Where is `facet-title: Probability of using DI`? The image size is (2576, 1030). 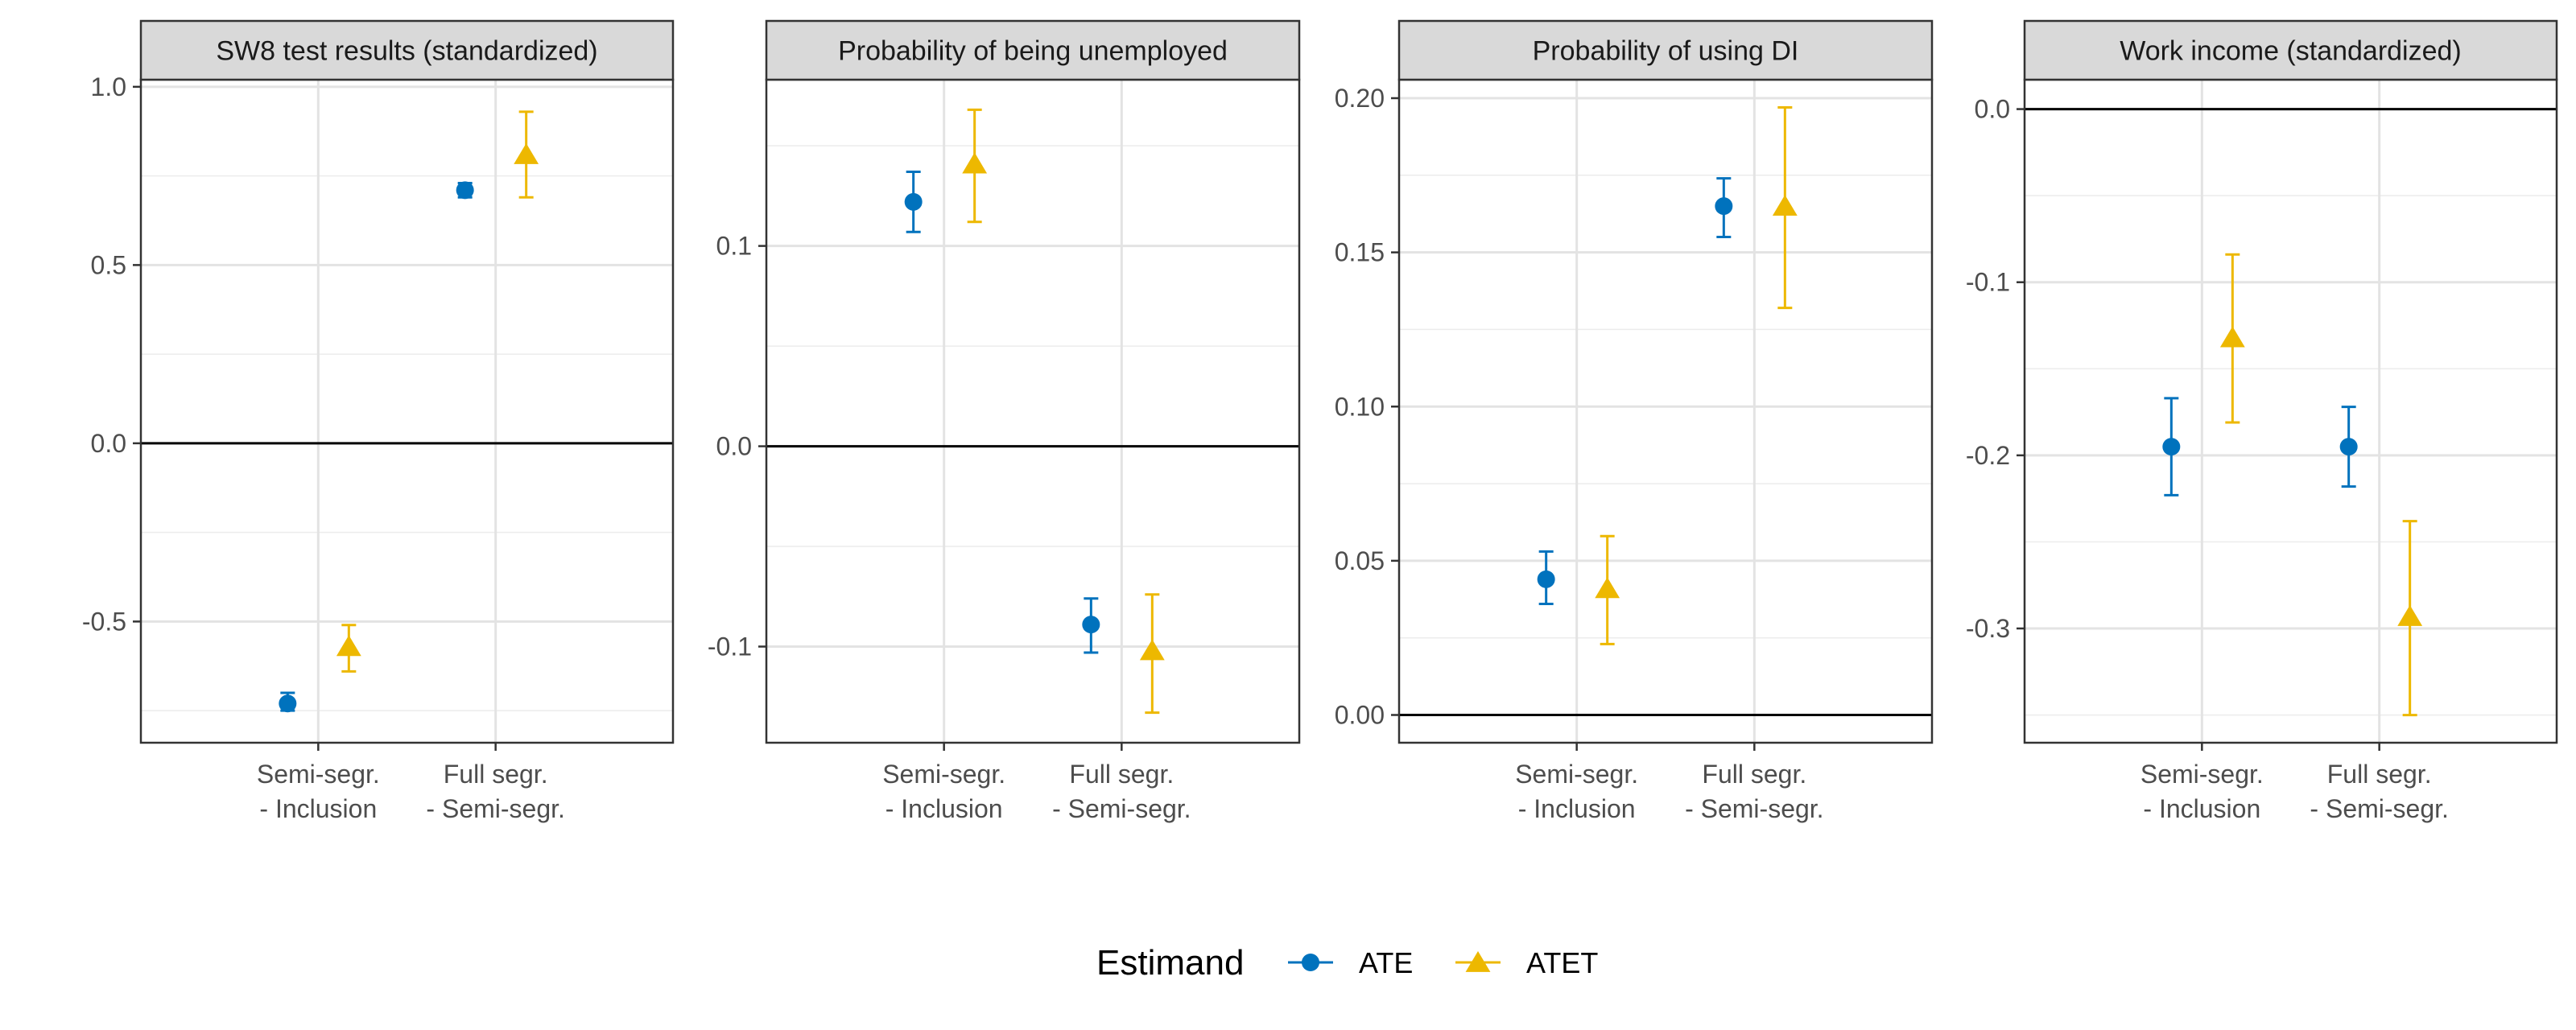
facet-title: Probability of using DI is located at coordinates (1666, 51).